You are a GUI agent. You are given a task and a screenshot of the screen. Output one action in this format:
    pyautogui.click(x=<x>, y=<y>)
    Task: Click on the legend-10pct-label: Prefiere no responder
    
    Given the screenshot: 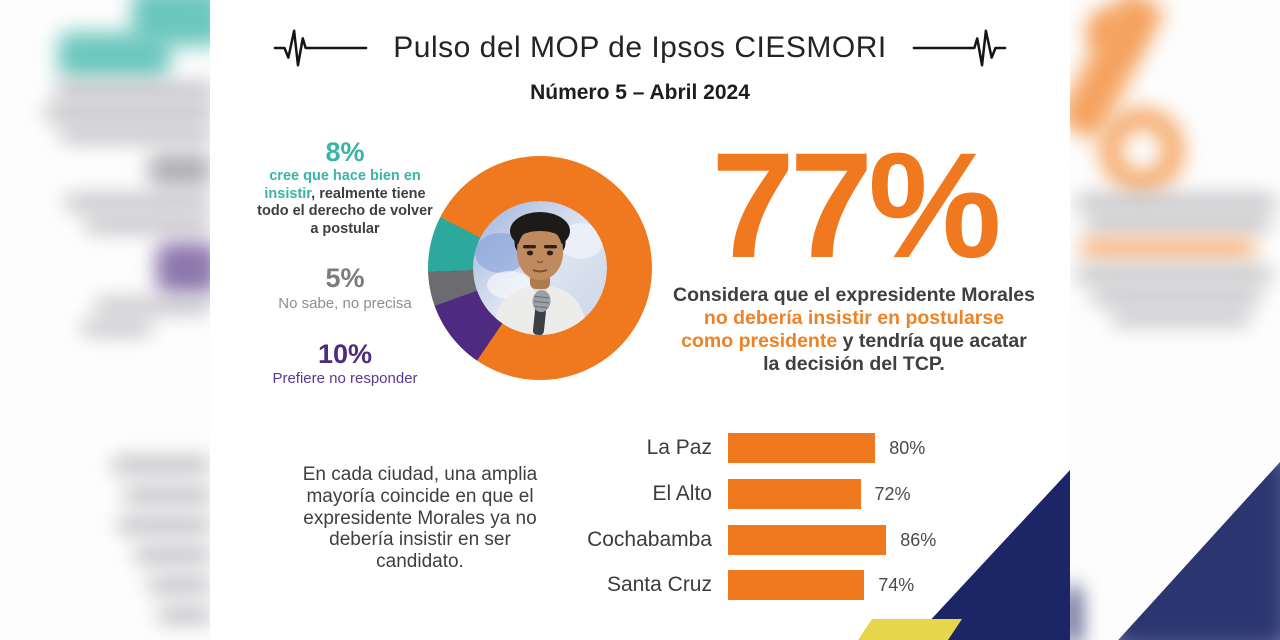 What is the action you would take?
    pyautogui.click(x=345, y=379)
    